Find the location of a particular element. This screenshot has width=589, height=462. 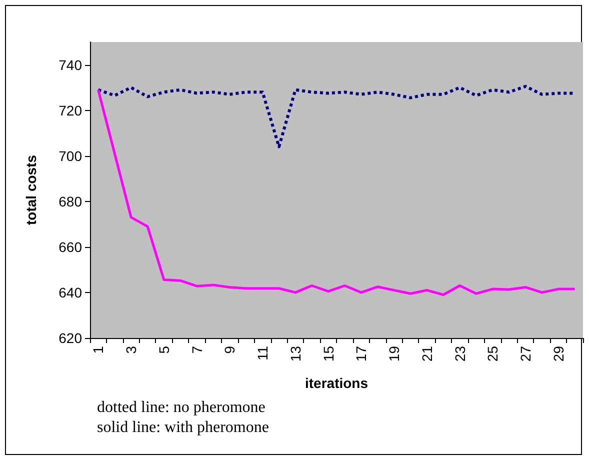

y-tick-label: 680 is located at coordinates (70, 201).